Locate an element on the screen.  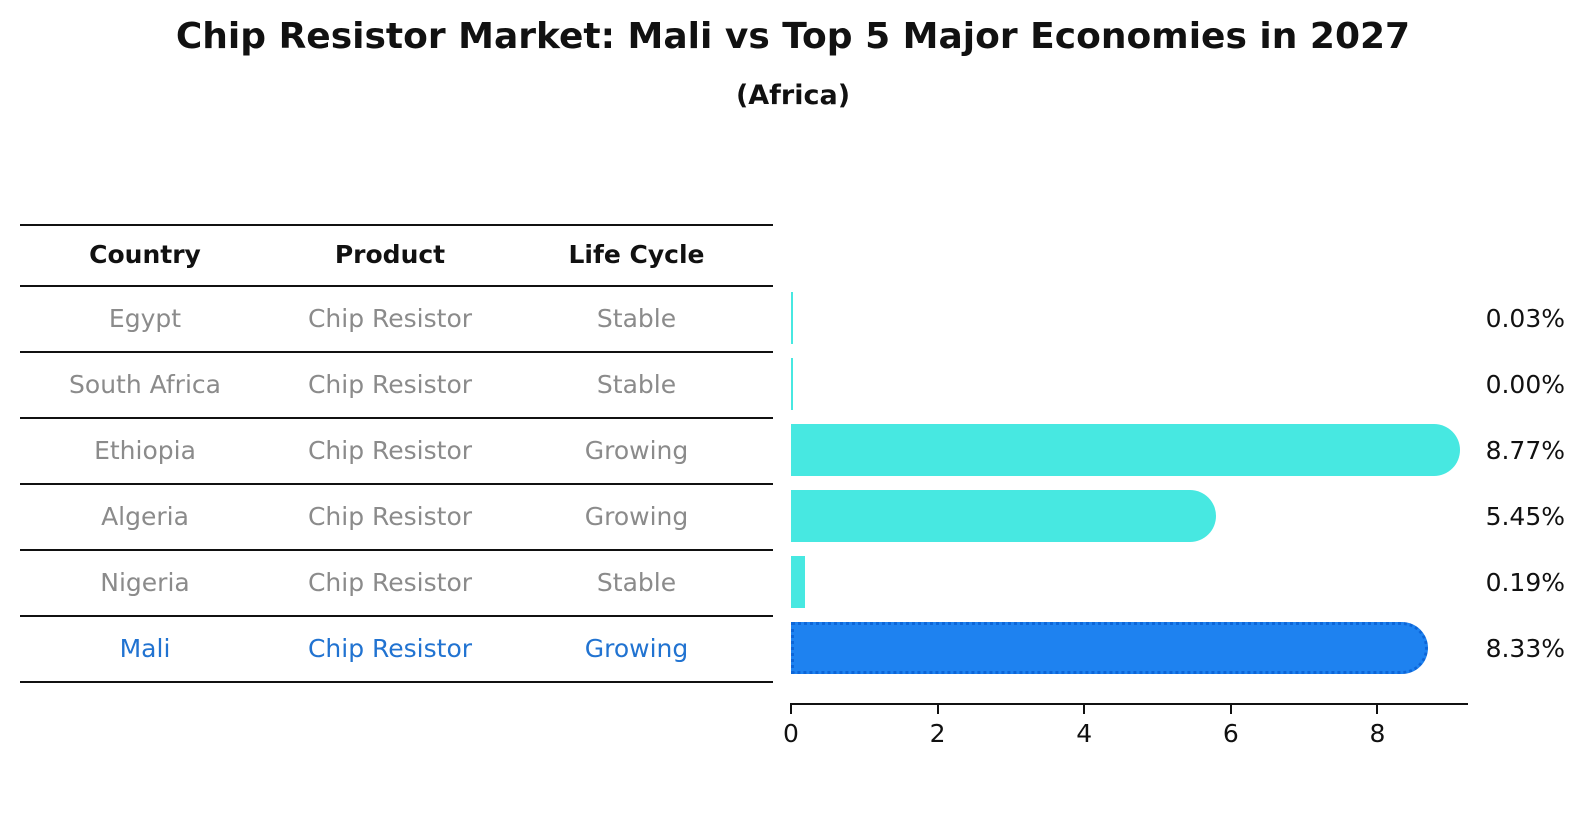
cell-country: South Africa is located at coordinates (145, 384).